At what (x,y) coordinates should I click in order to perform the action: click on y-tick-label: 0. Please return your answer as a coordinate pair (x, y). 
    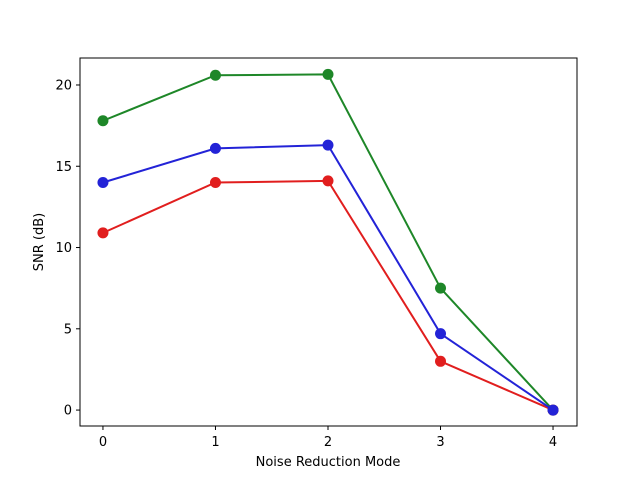
    Looking at the image, I should click on (68, 411).